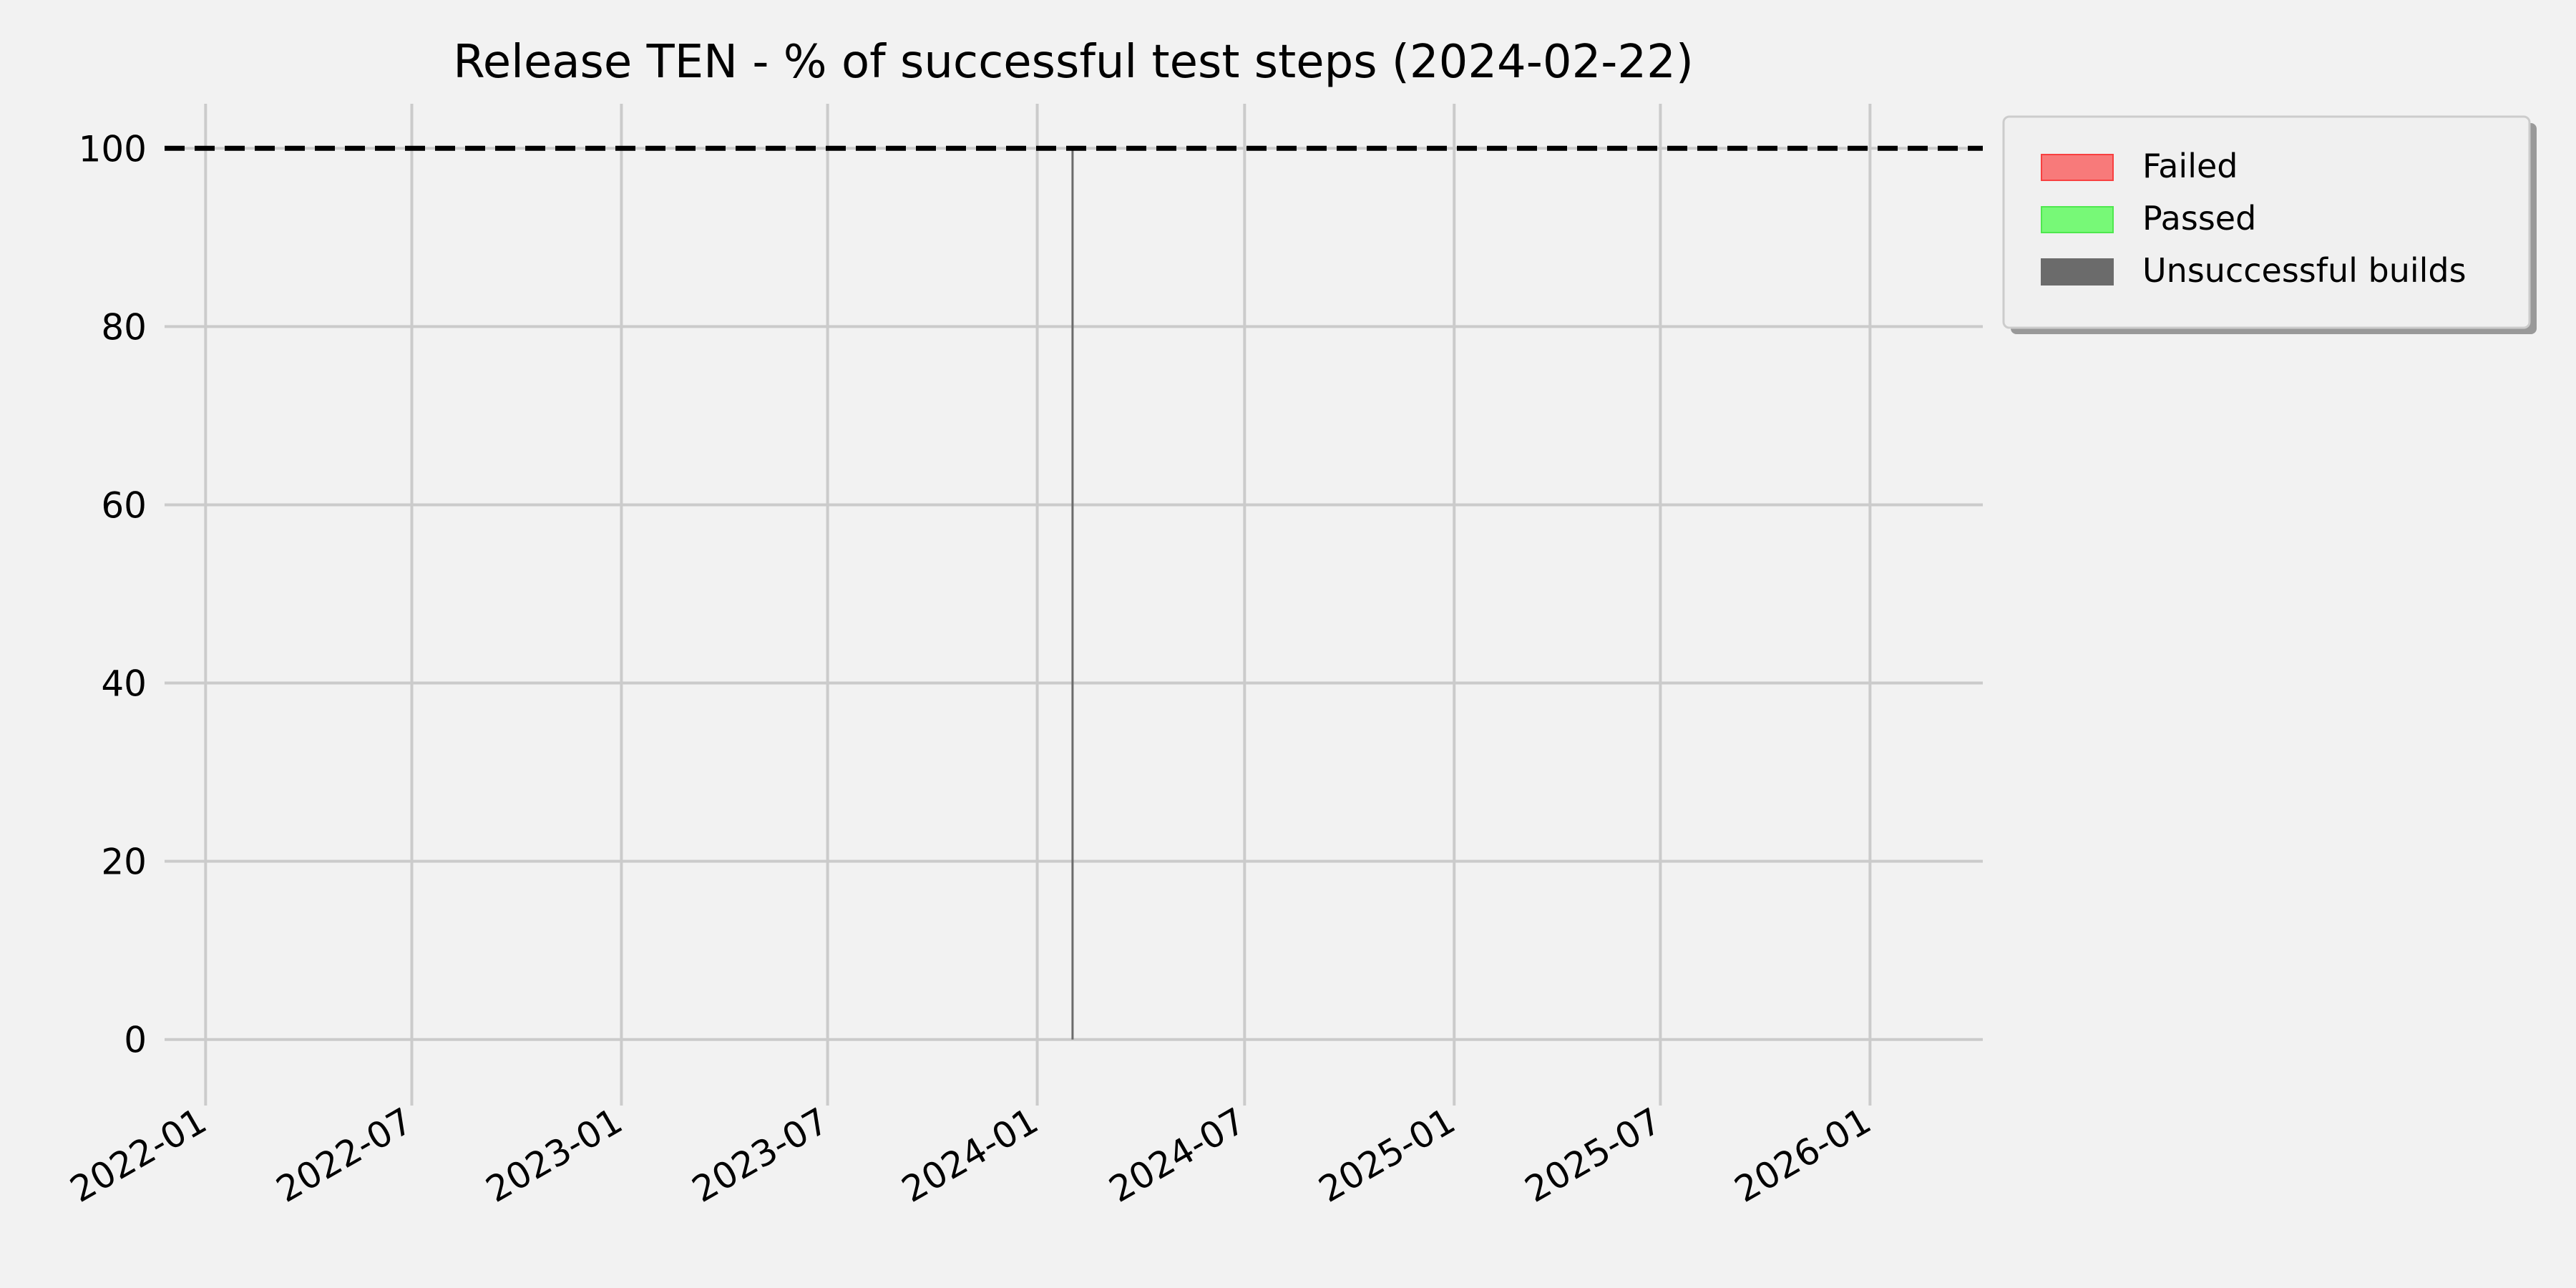  I want to click on legend-label: Unsuccessful builds, so click(2304, 270).